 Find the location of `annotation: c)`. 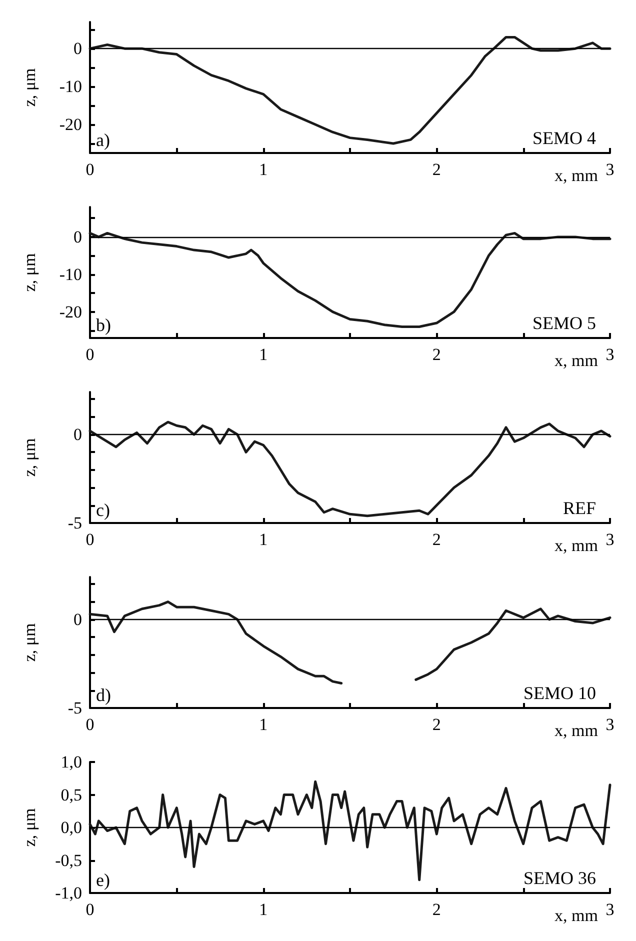

annotation: c) is located at coordinates (103, 510).